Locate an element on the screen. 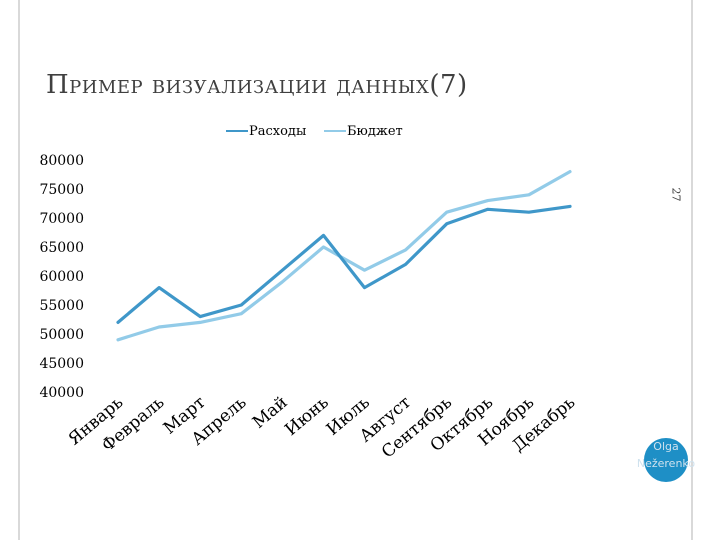 The width and height of the screenshot is (720, 540). y-tick-label: 45000 is located at coordinates (61, 364).